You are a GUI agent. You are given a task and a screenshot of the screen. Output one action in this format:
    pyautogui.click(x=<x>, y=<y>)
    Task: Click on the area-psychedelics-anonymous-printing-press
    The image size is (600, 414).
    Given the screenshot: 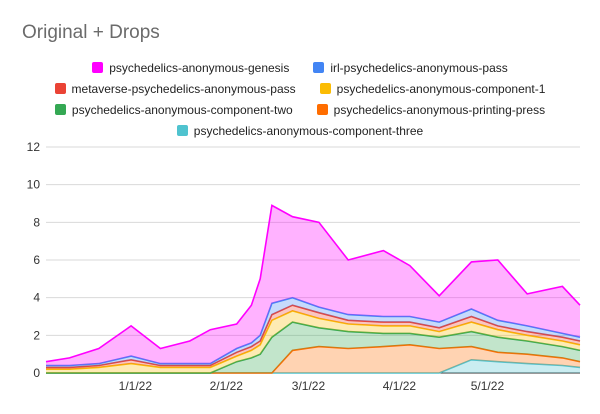 What is the action you would take?
    pyautogui.click(x=313, y=358)
    